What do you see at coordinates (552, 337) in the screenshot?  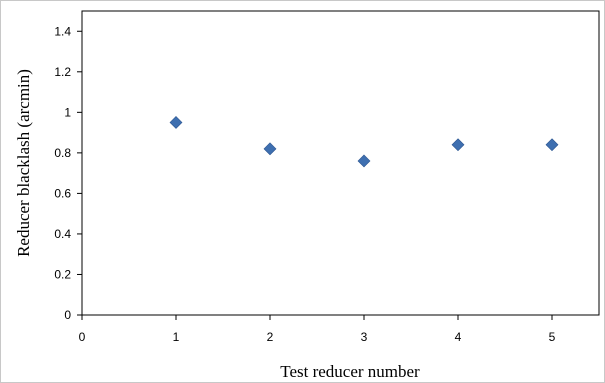 I see `x-tick-label: 5` at bounding box center [552, 337].